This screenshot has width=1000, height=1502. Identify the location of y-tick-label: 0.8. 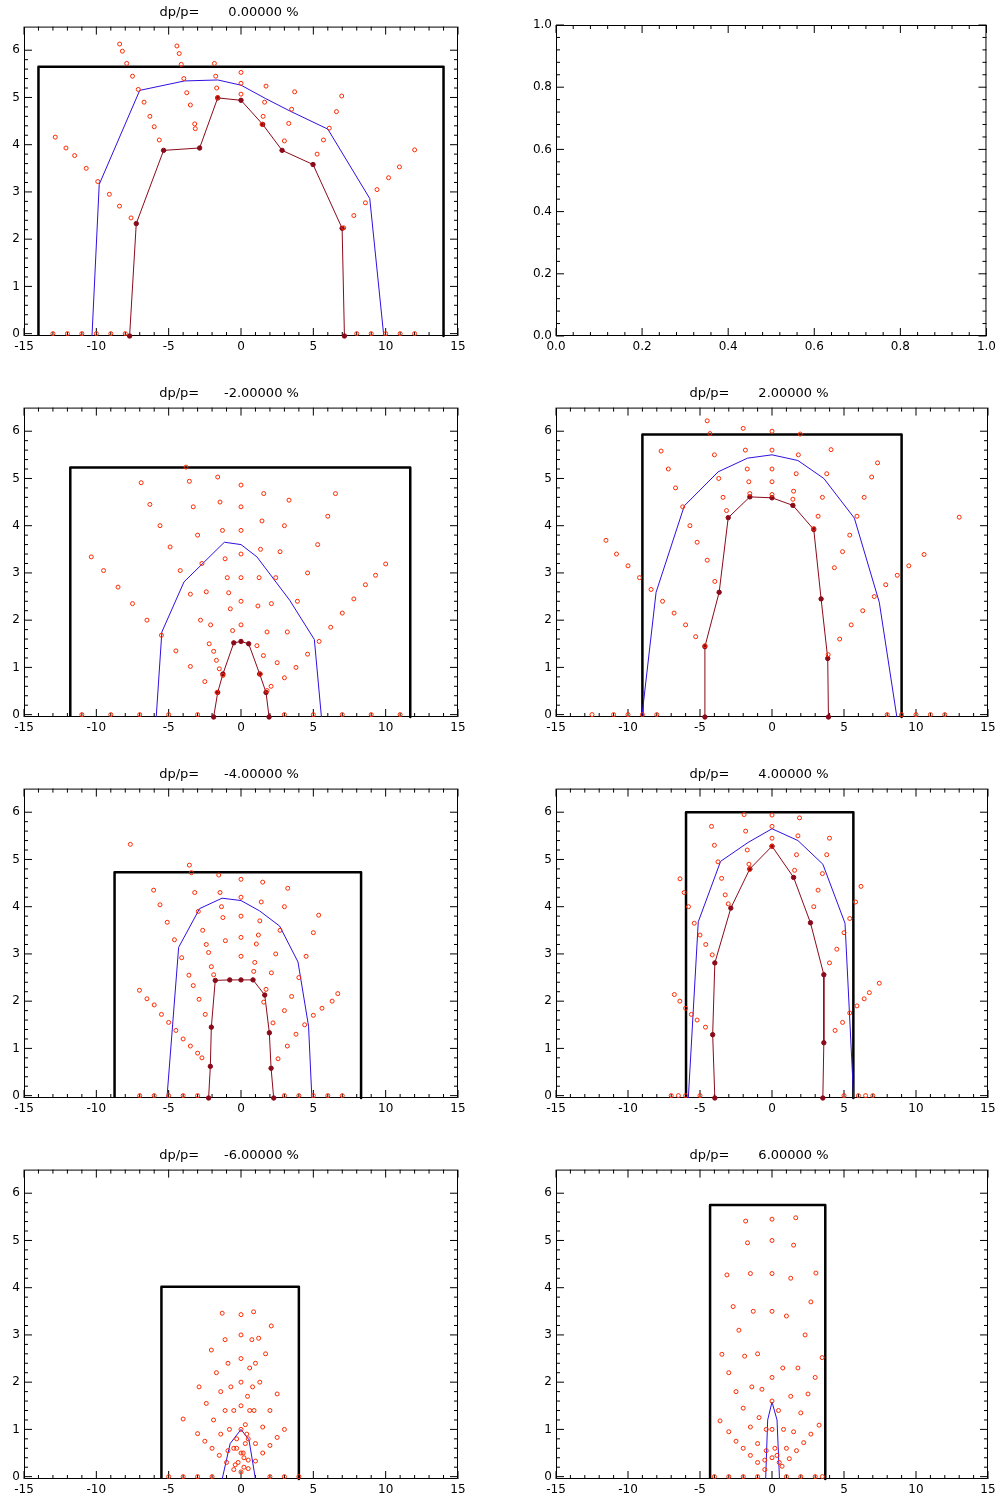
(542, 86).